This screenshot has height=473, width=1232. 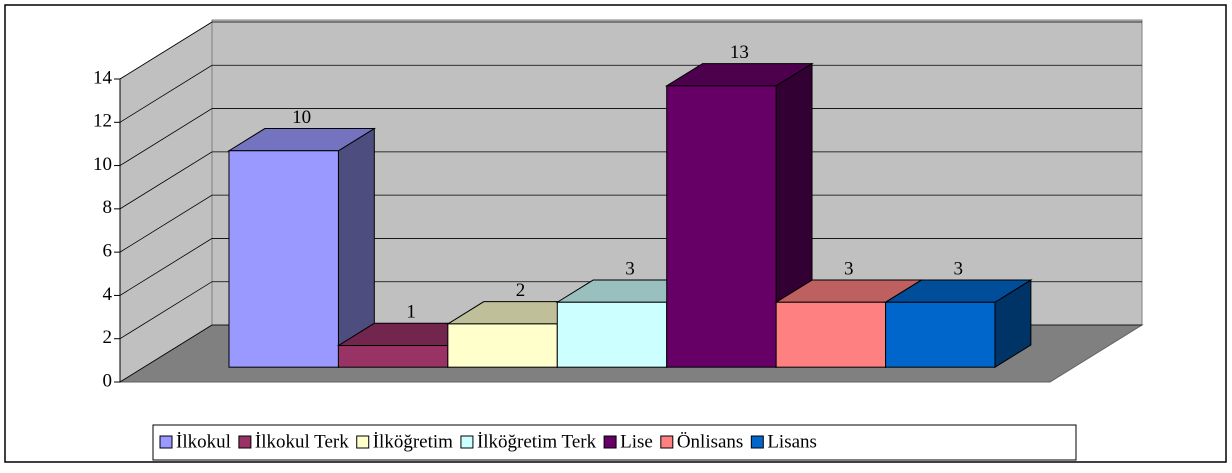 I want to click on y-tick-label: 4, so click(x=108, y=294).